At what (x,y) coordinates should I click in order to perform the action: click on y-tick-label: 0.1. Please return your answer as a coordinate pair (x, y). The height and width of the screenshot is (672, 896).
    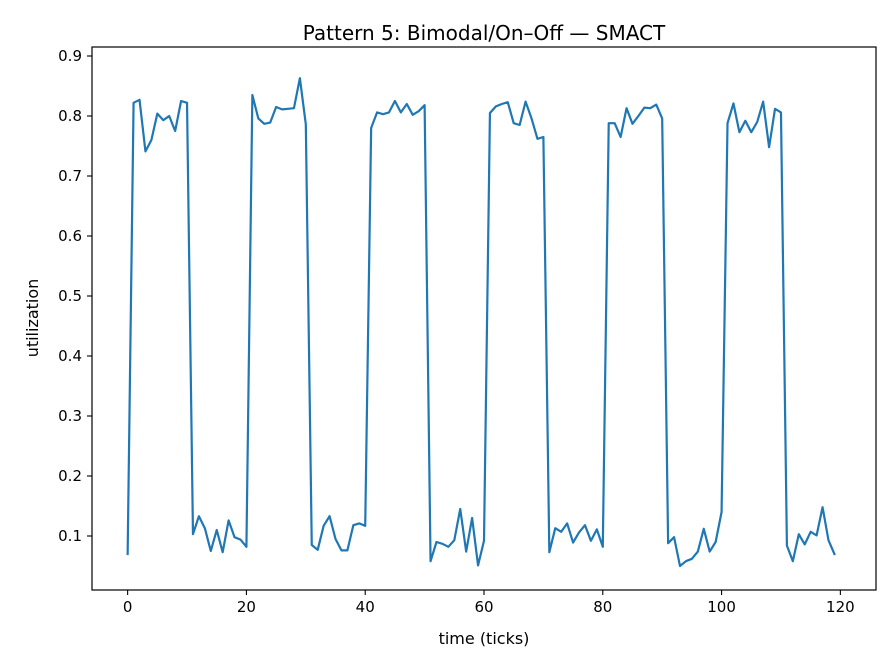
    Looking at the image, I should click on (70, 536).